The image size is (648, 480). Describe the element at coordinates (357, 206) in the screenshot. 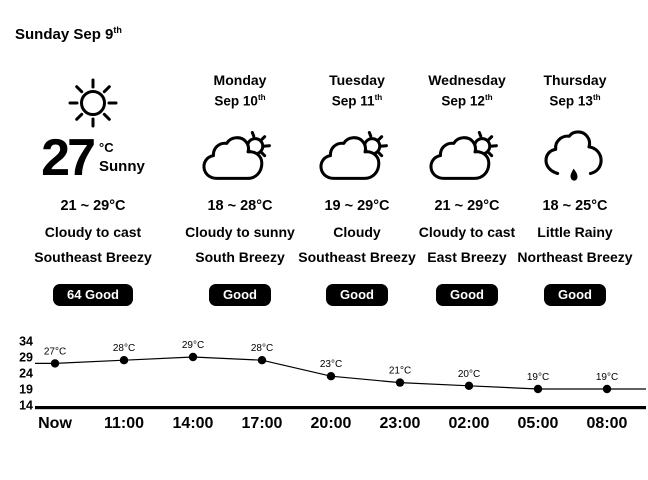

I see `temp-range-label: 19 ~ 29°C` at that location.